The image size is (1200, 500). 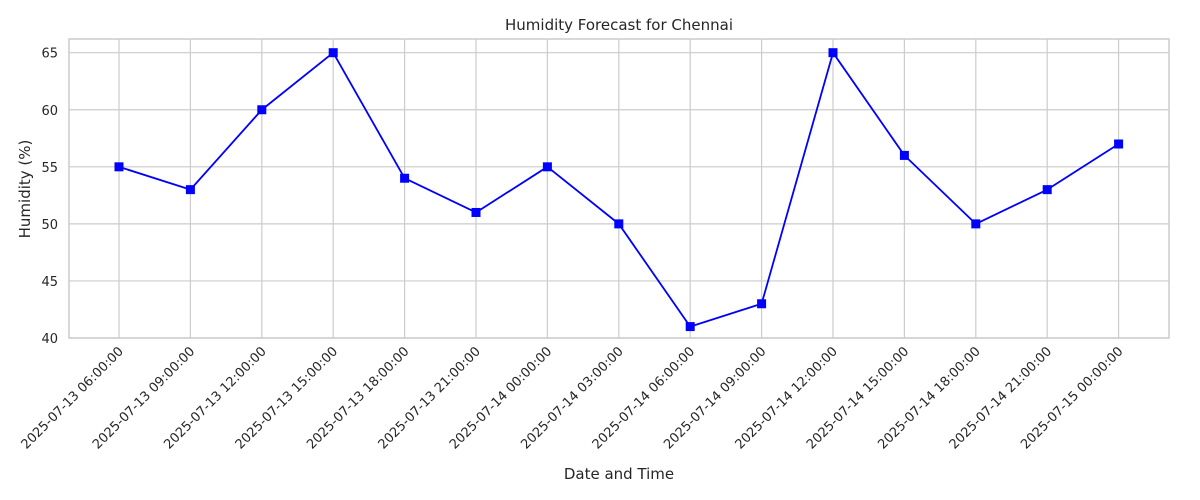 I want to click on y-tick-label: 40, so click(x=49, y=339).